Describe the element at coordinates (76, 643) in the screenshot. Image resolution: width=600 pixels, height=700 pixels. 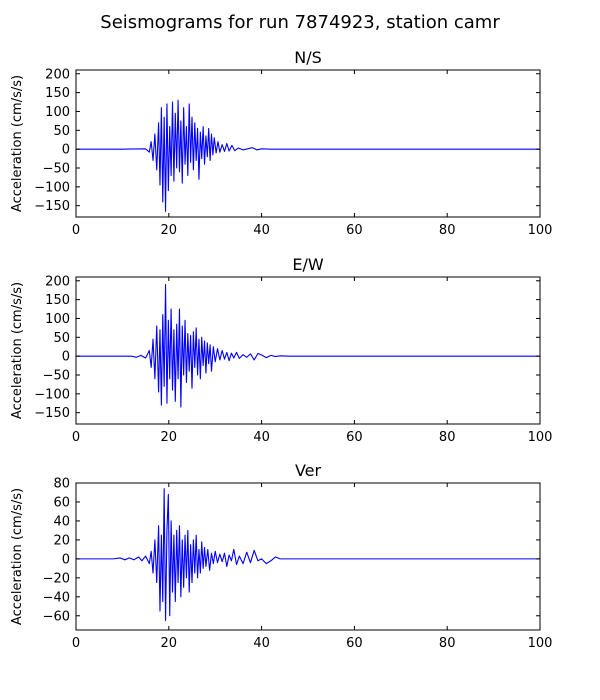
I see `x-tick-label-ver: 0` at that location.